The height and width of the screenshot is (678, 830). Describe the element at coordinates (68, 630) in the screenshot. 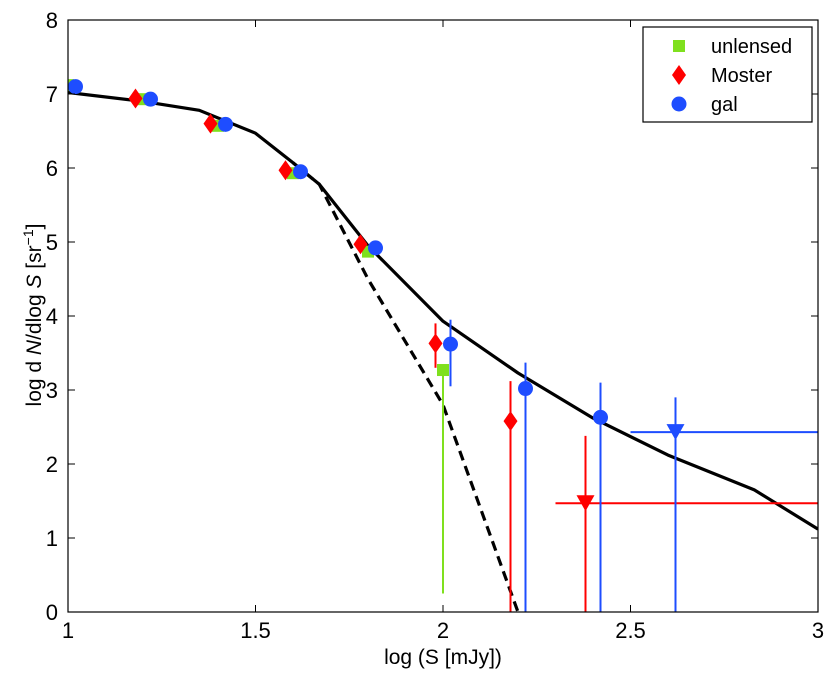

I see `x-tick-label: 1` at that location.